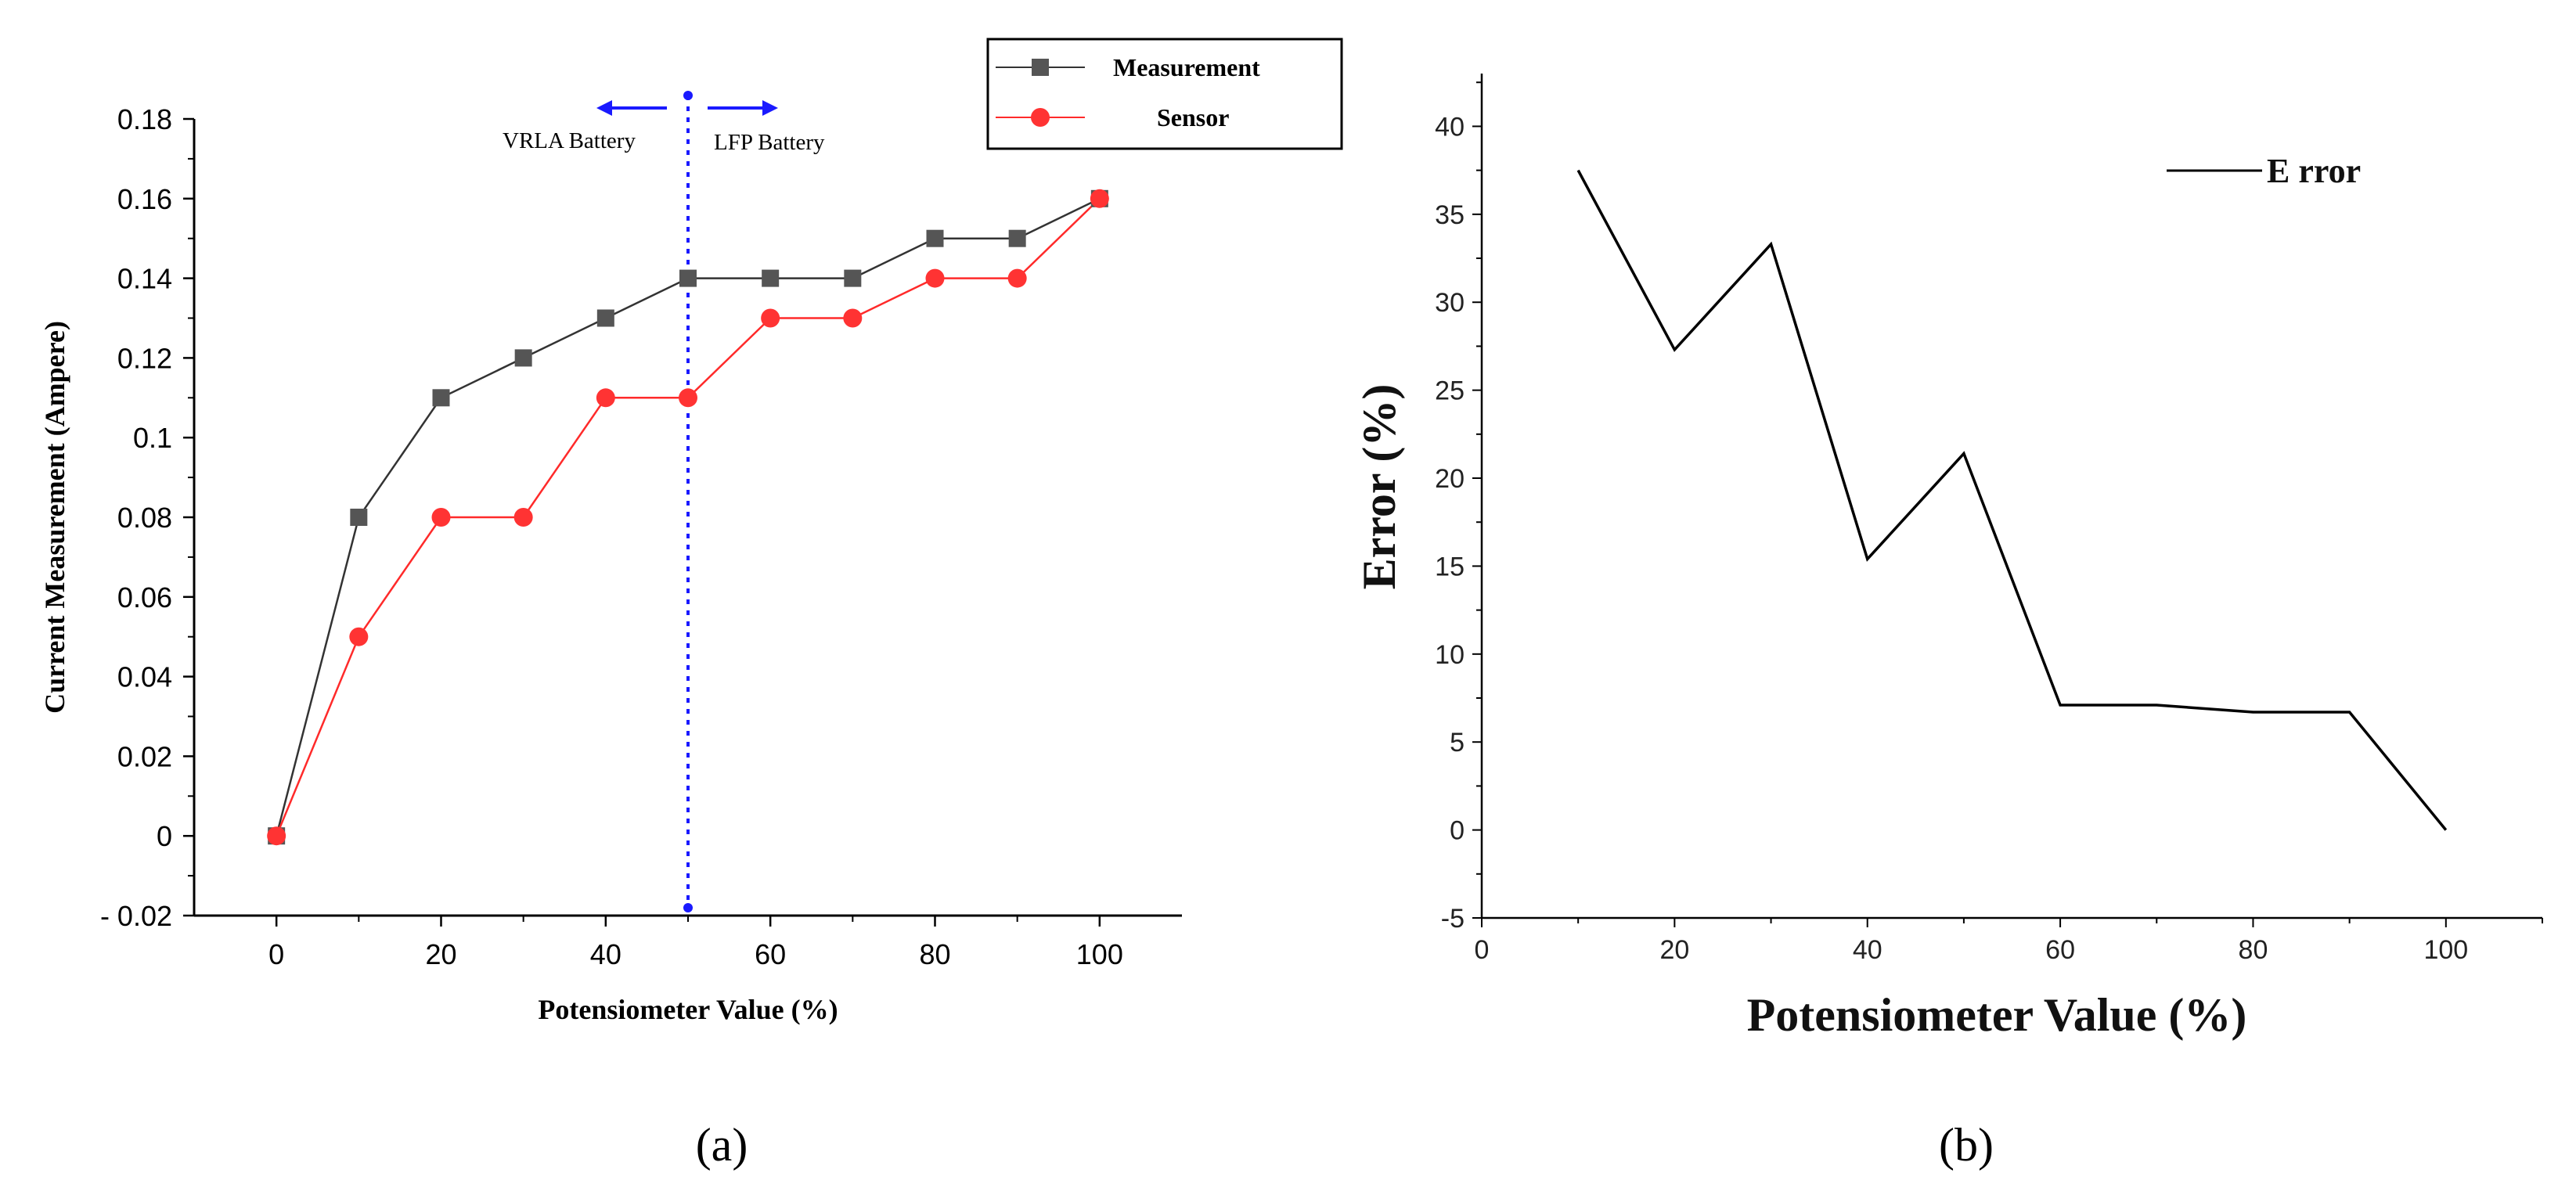  Describe the element at coordinates (688, 907) in the screenshot. I see `divider-bottom-dot` at that location.